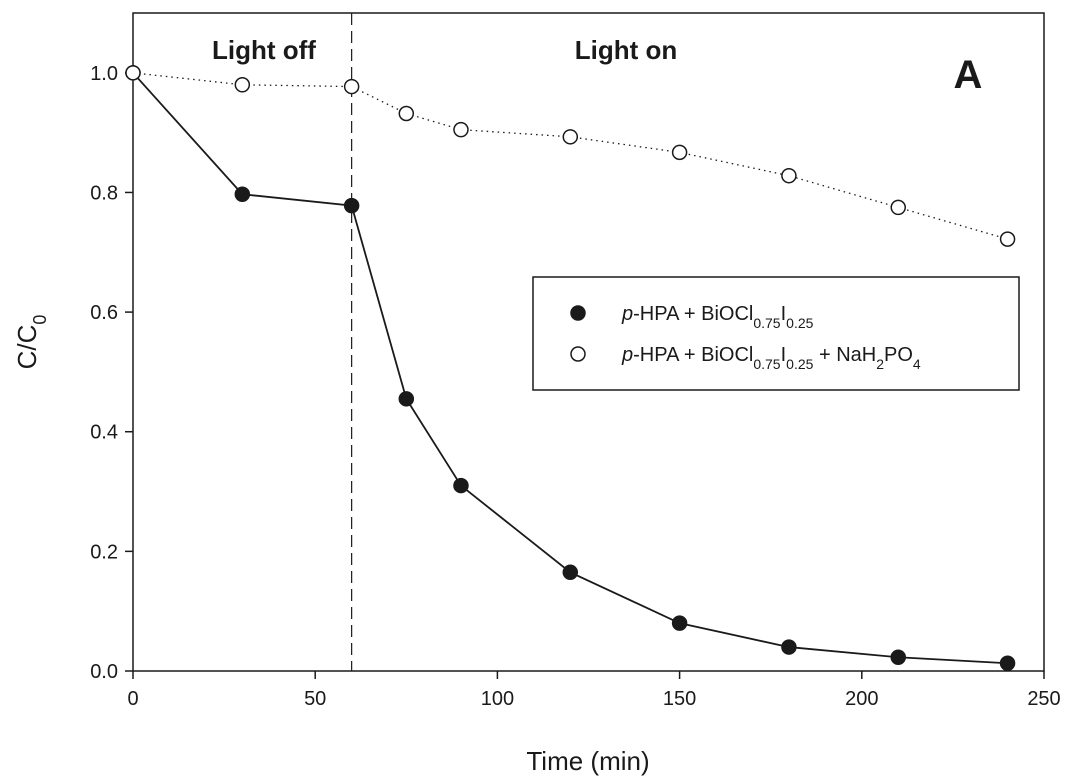  Describe the element at coordinates (315, 699) in the screenshot. I see `x-tick-label: 50` at that location.